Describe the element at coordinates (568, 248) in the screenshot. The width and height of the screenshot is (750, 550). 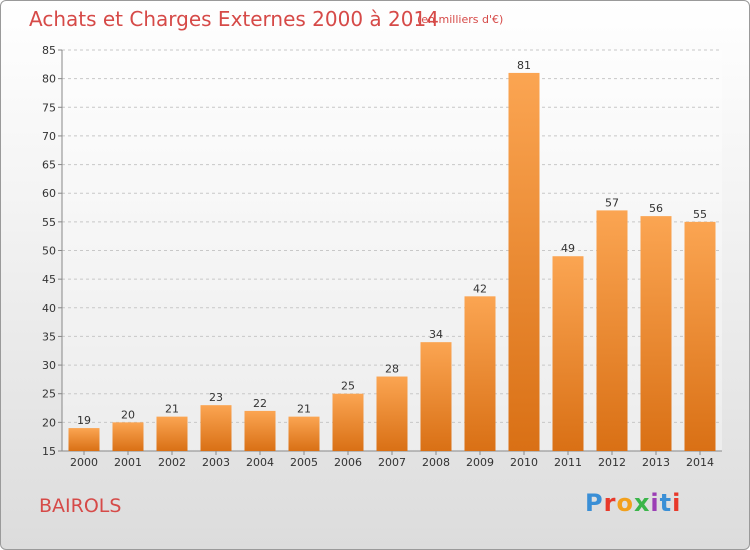
I see `data-label: 49` at that location.